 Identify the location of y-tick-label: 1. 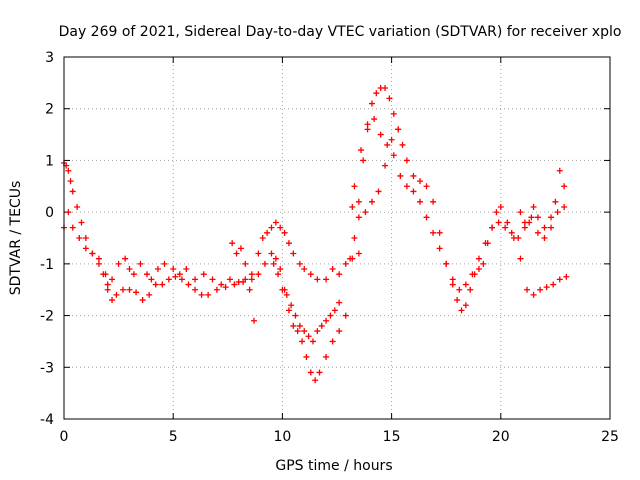
(49, 161).